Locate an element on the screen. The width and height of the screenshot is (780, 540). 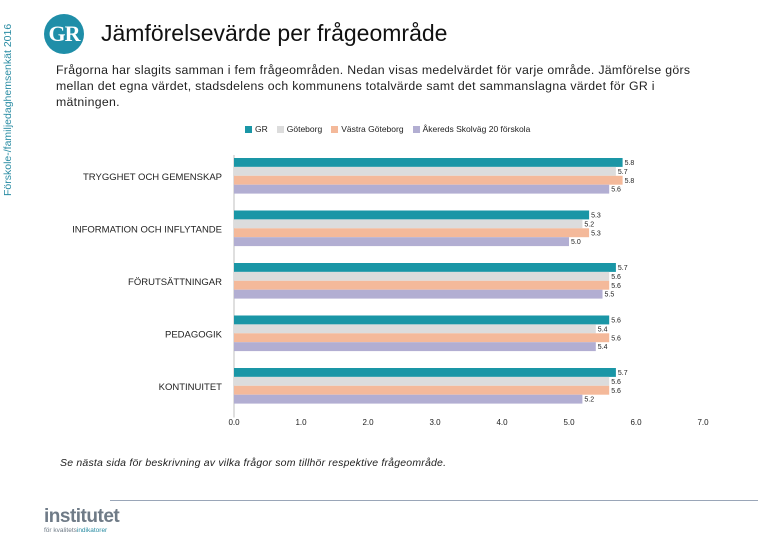
bar-vastra-goteborg-kontinuitet is located at coordinates (422, 390).